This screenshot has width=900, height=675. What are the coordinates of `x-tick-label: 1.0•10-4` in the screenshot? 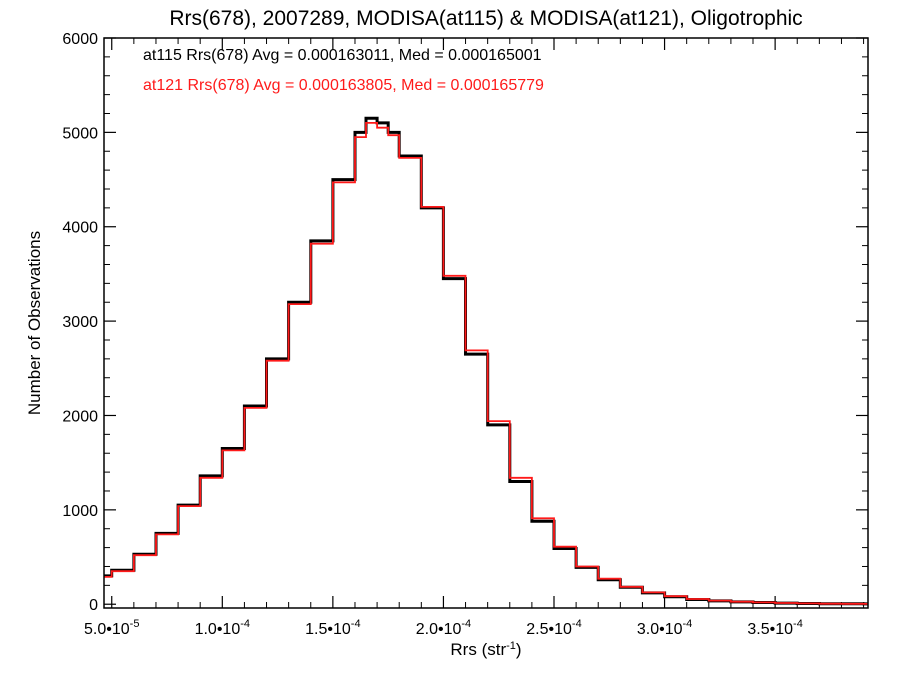 It's located at (222, 628).